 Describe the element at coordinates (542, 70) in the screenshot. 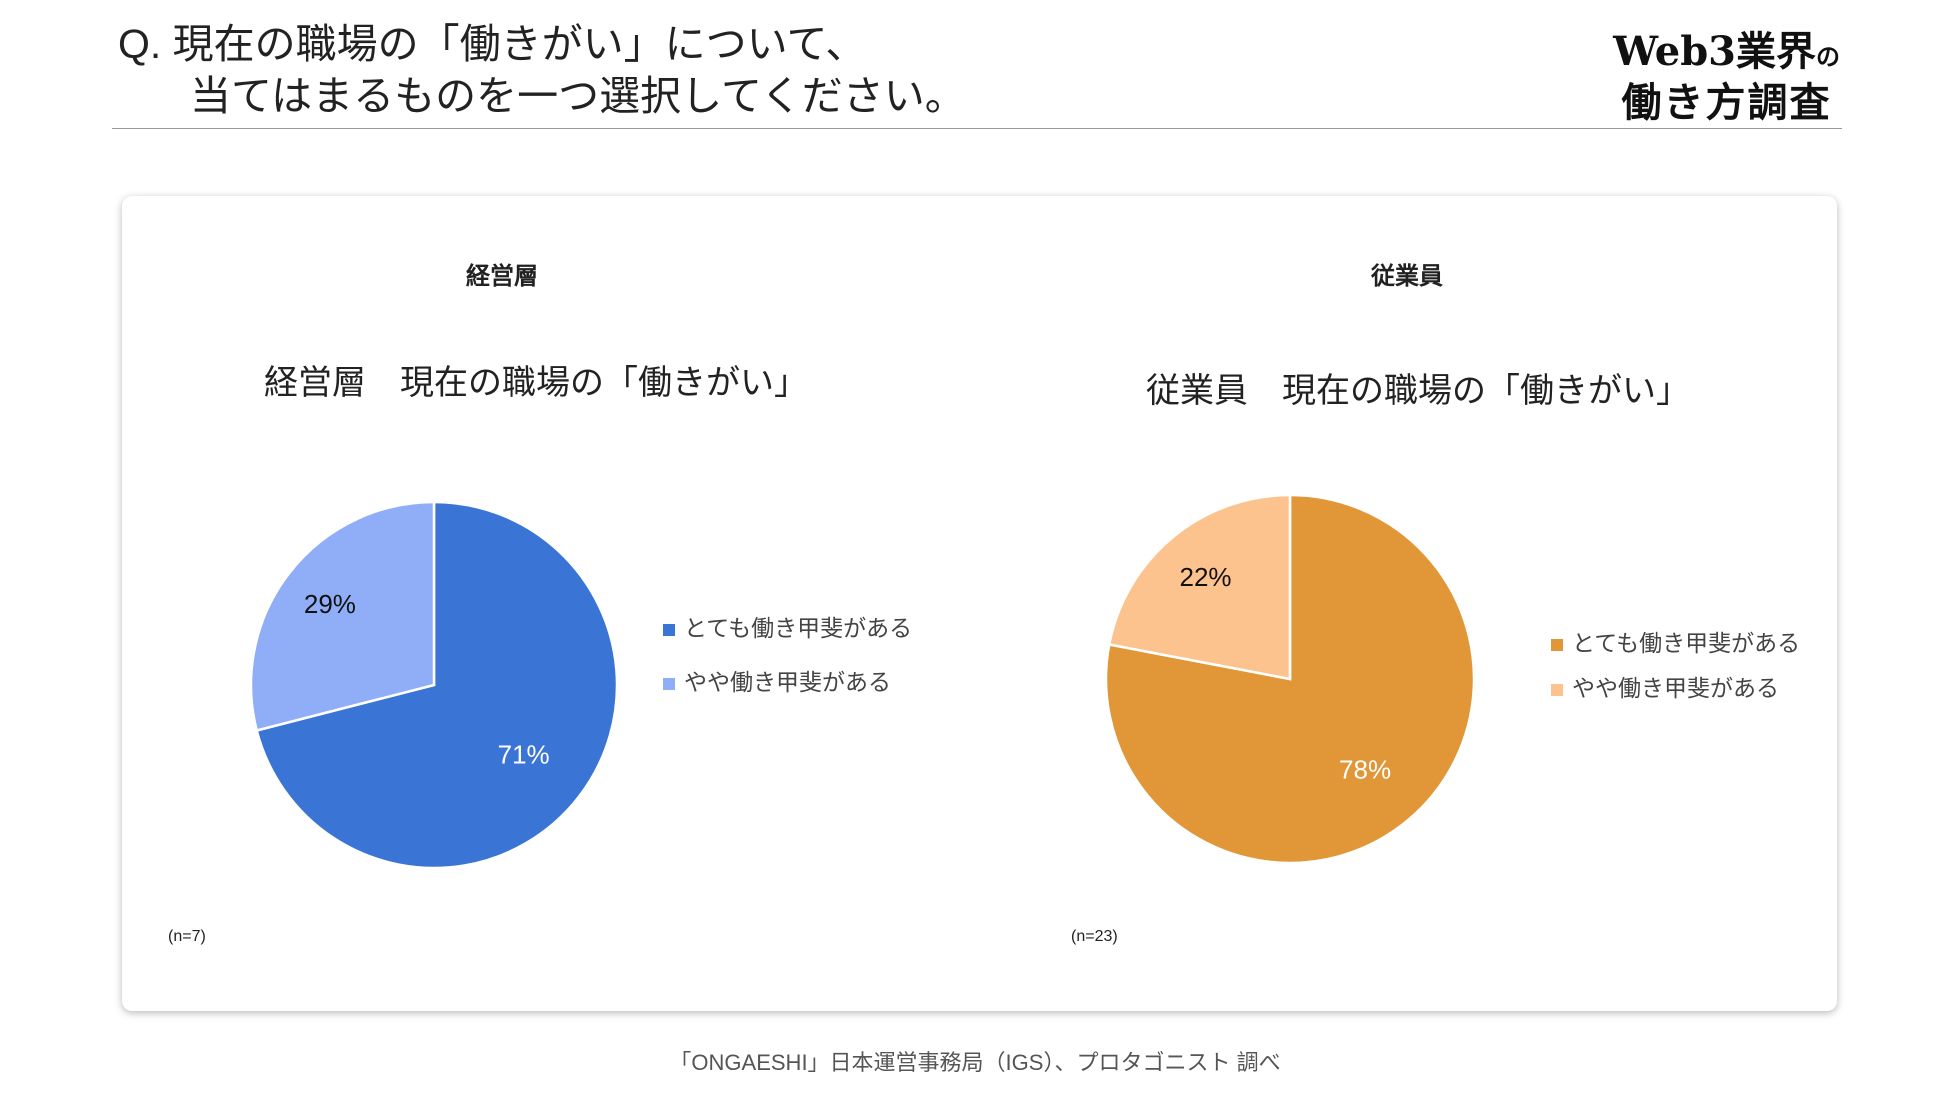

I see `question-text: Q. 現在の職場の「働きがい」について、 当てはまるものを一つ選択してください。` at that location.